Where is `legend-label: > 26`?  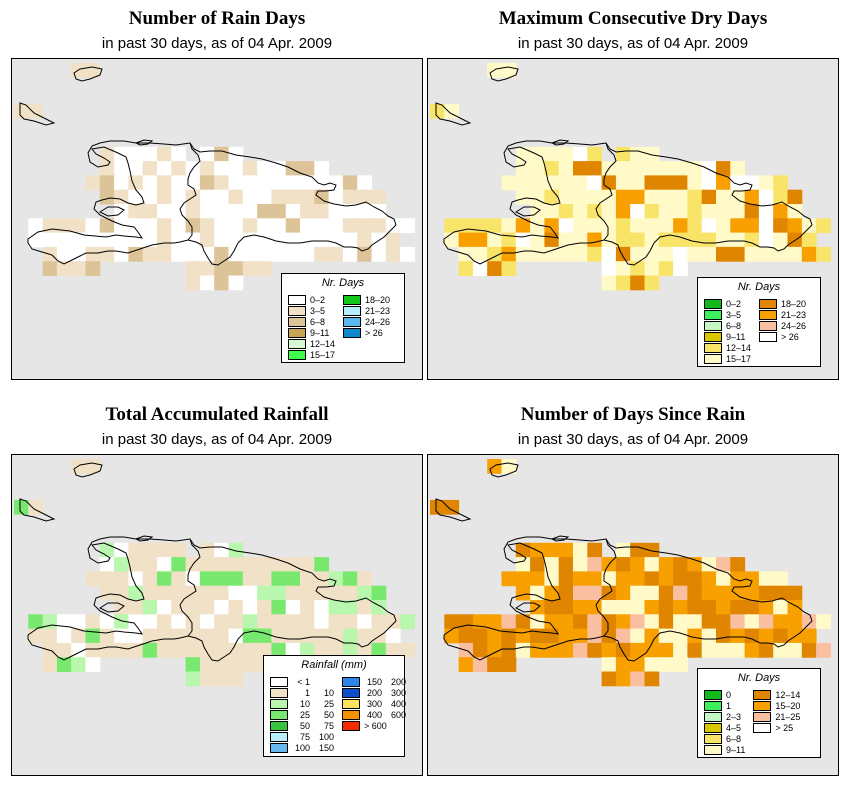 legend-label: > 26 is located at coordinates (374, 332).